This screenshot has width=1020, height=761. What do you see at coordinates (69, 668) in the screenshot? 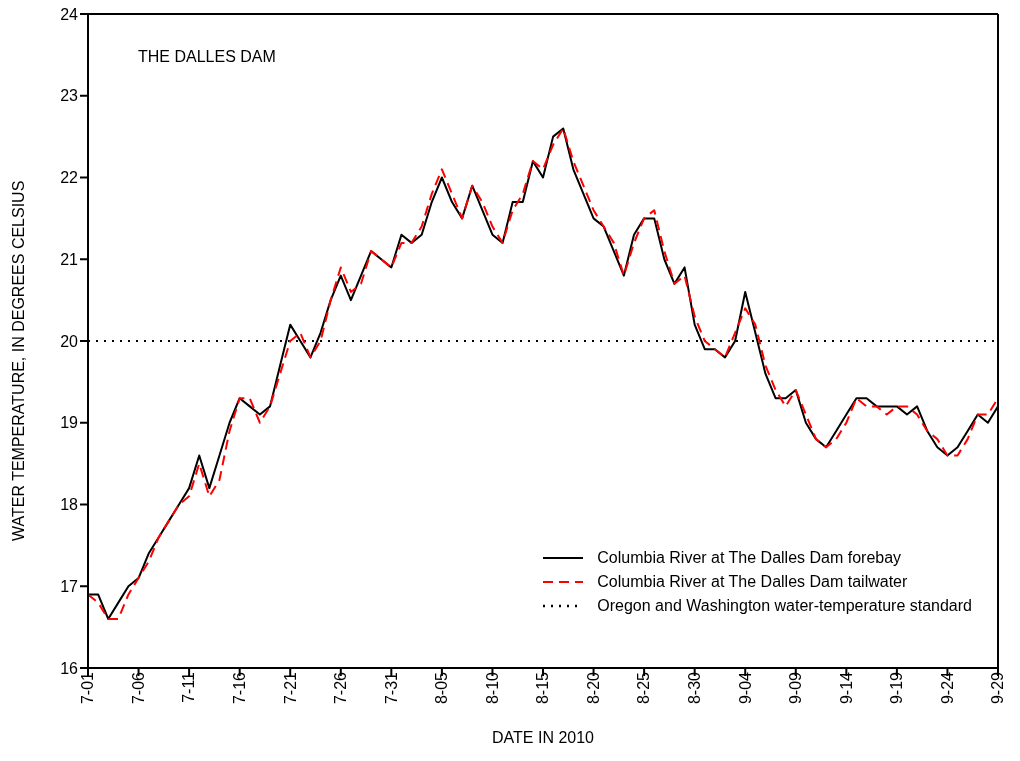
I see `y-tick-label: 16` at bounding box center [69, 668].